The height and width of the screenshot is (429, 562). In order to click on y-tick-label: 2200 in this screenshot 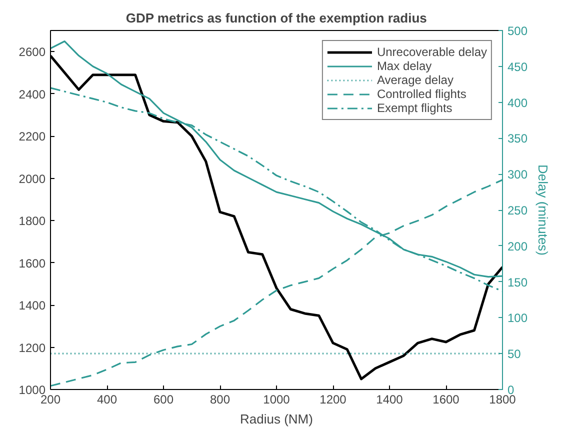, I will do `click(32, 137)`.